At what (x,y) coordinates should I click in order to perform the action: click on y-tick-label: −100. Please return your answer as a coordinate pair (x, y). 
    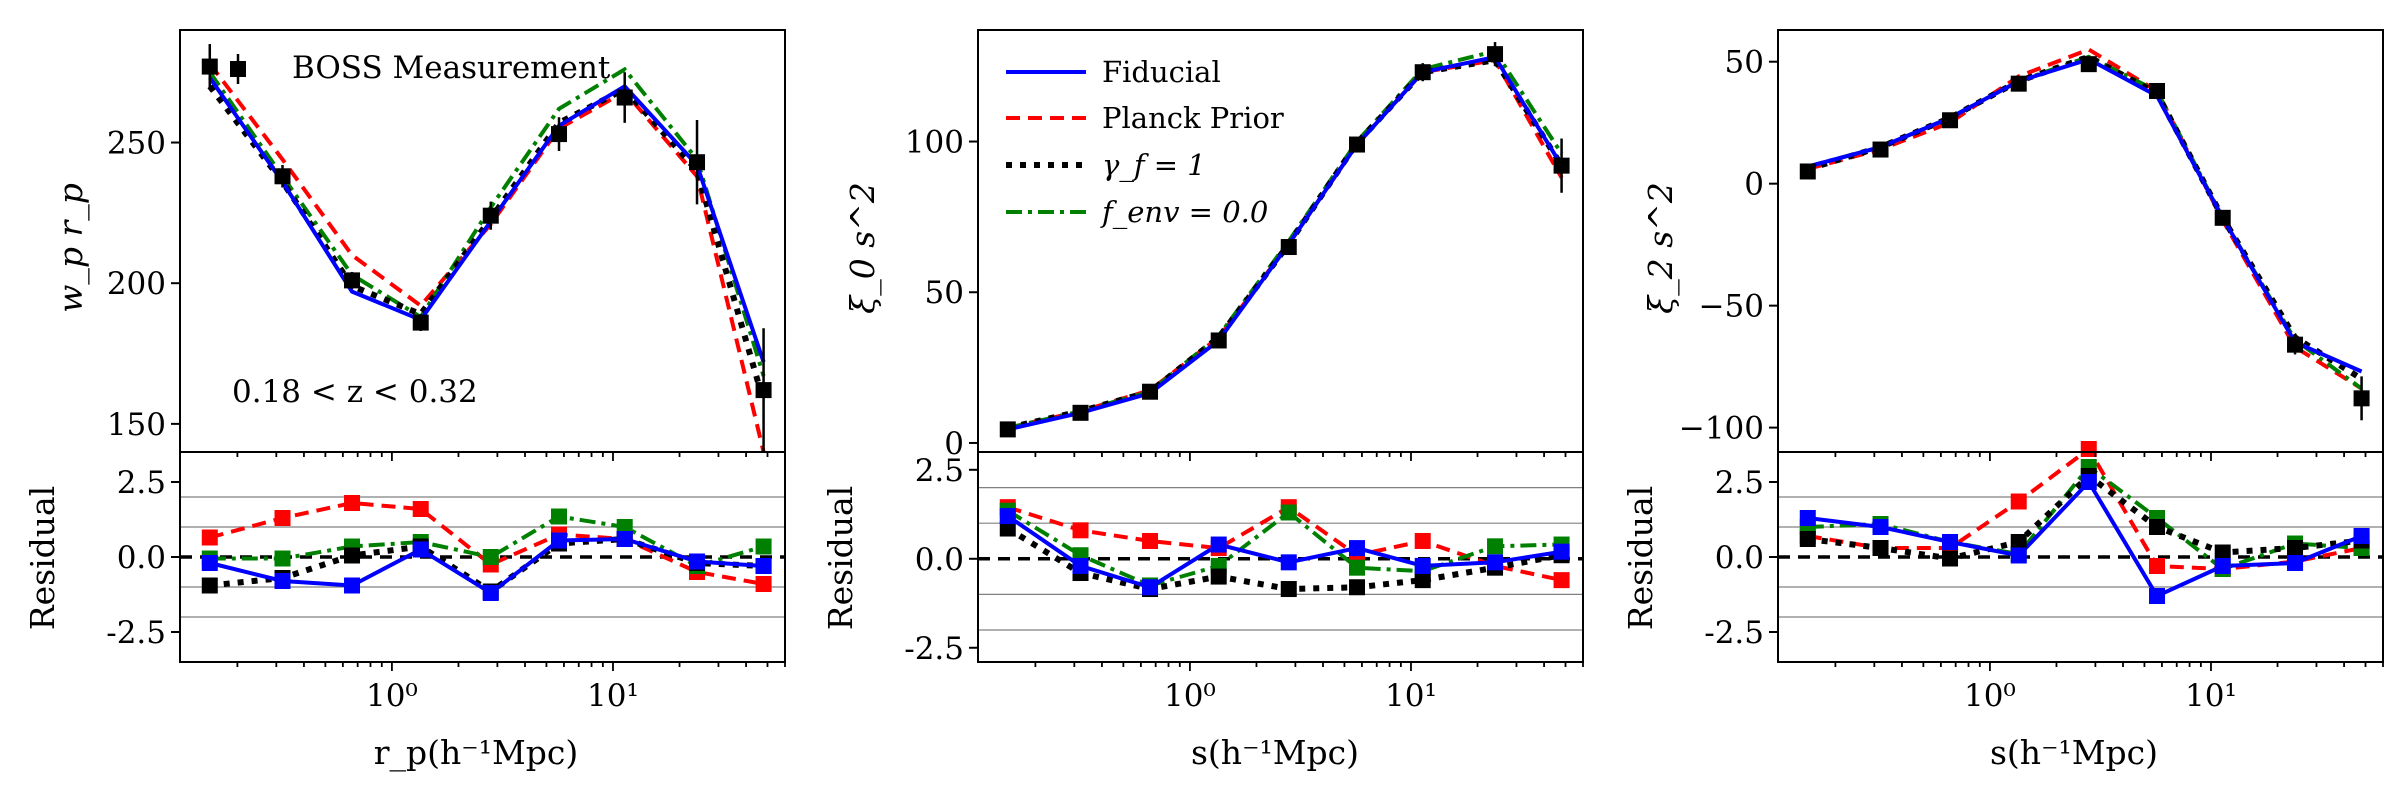
    Looking at the image, I should click on (1721, 429).